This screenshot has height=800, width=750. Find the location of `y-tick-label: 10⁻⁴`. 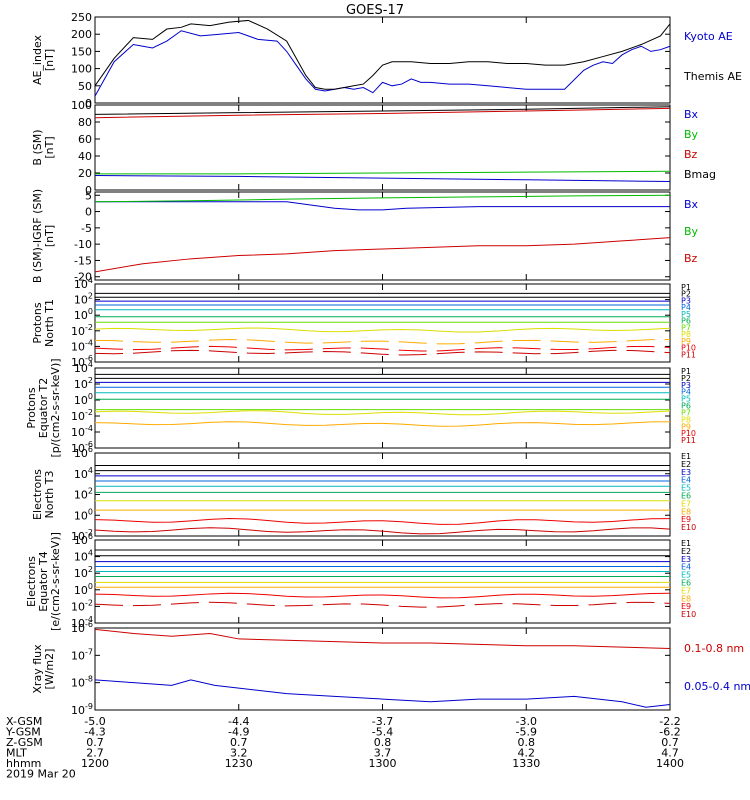

y-tick-label: 10⁻⁴ is located at coordinates (82, 622).